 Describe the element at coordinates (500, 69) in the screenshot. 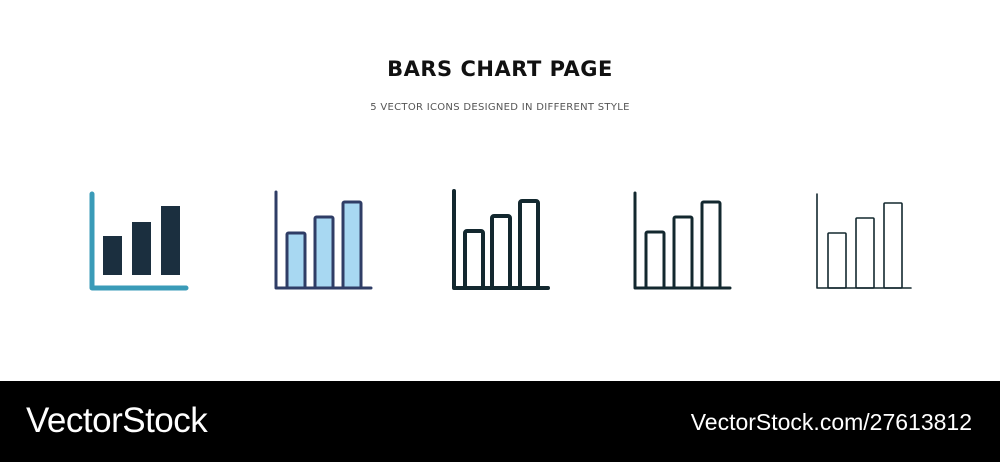

I see `page-title: BARS CHART PAGE` at that location.